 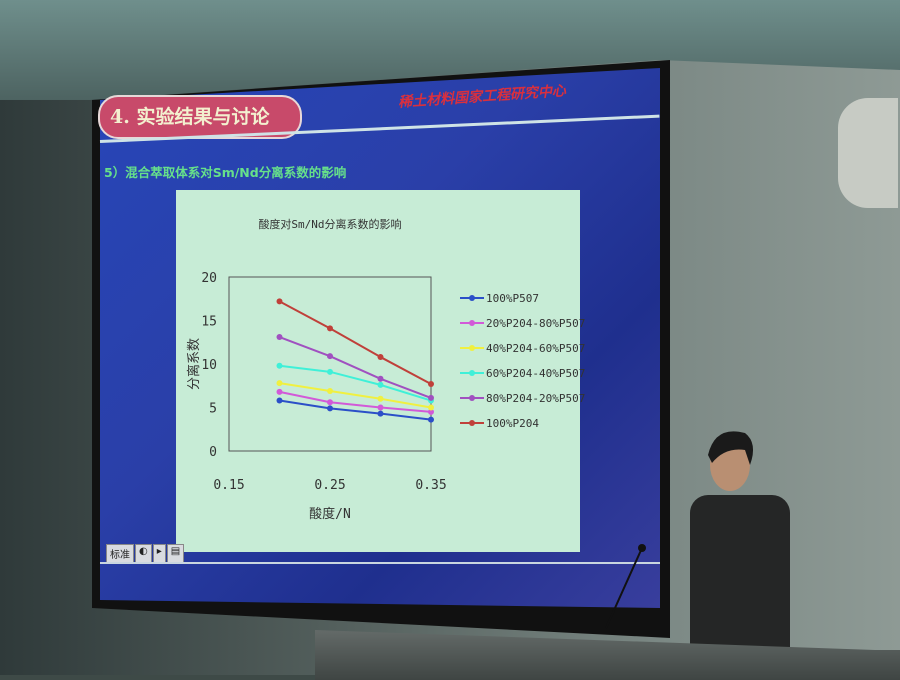 What do you see at coordinates (209, 278) in the screenshot?
I see `y-tick-label: 20` at bounding box center [209, 278].